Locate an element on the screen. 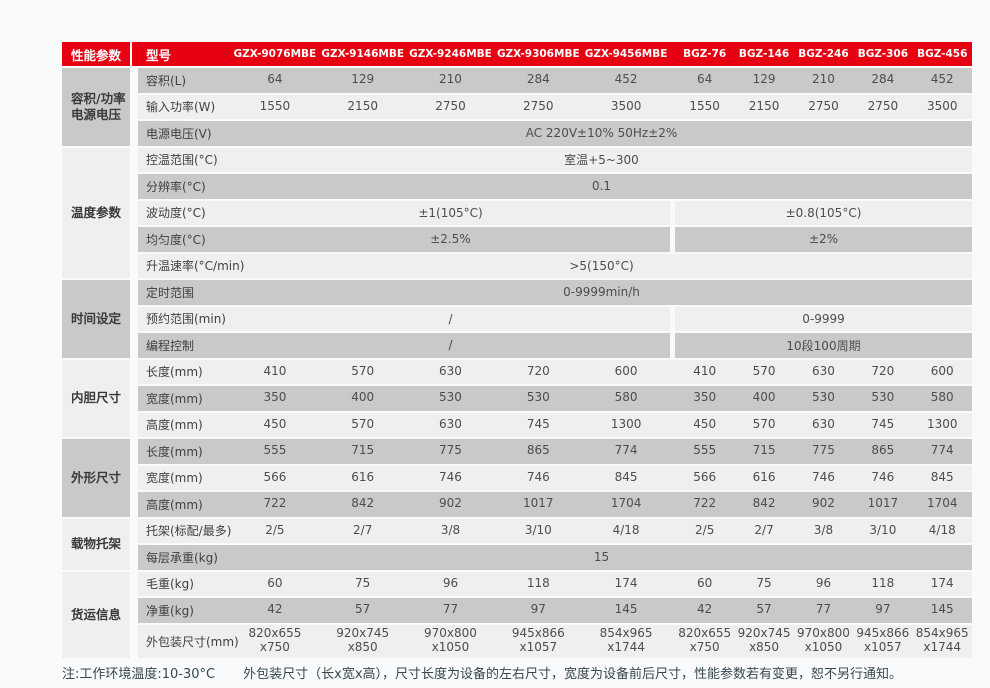 This screenshot has height=688, width=990. spec-cell: 1550 is located at coordinates (275, 105).